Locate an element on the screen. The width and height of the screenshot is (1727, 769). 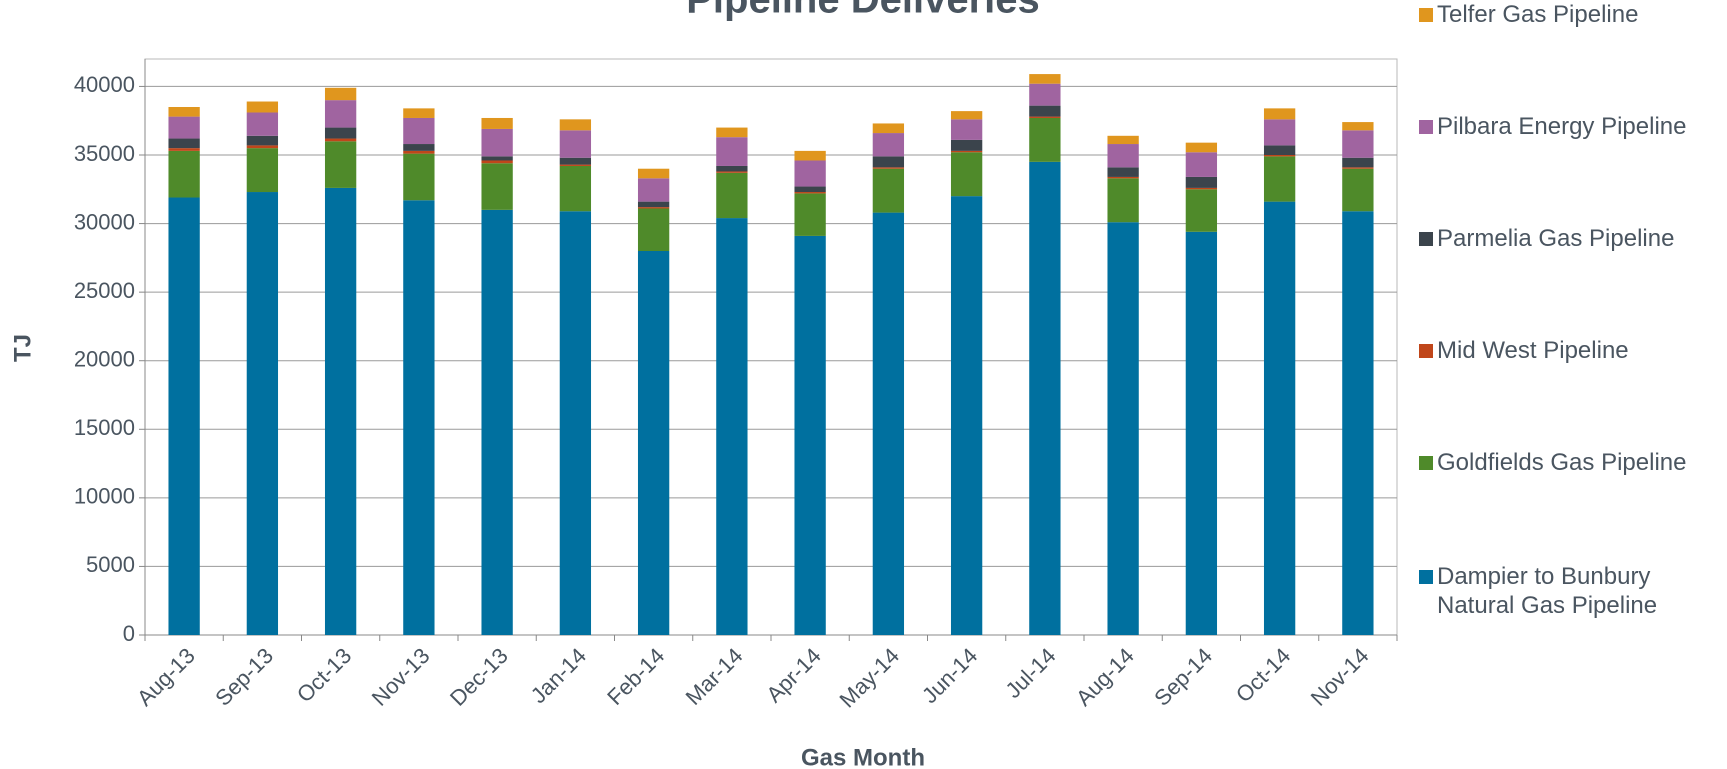
x-tick-label: May-14 is located at coordinates (869, 678).